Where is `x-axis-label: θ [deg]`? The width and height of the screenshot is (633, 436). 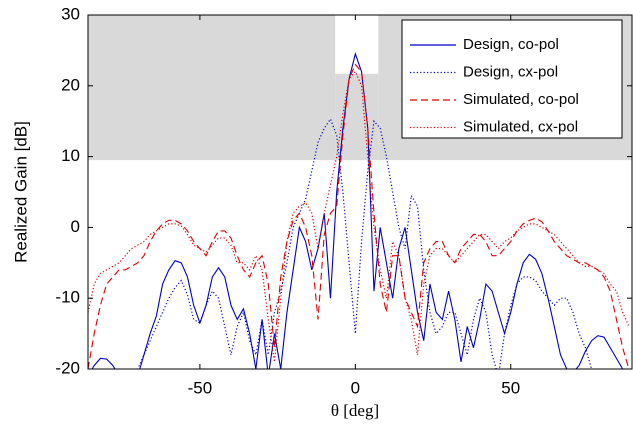
x-axis-label: θ [deg] is located at coordinates (355, 410).